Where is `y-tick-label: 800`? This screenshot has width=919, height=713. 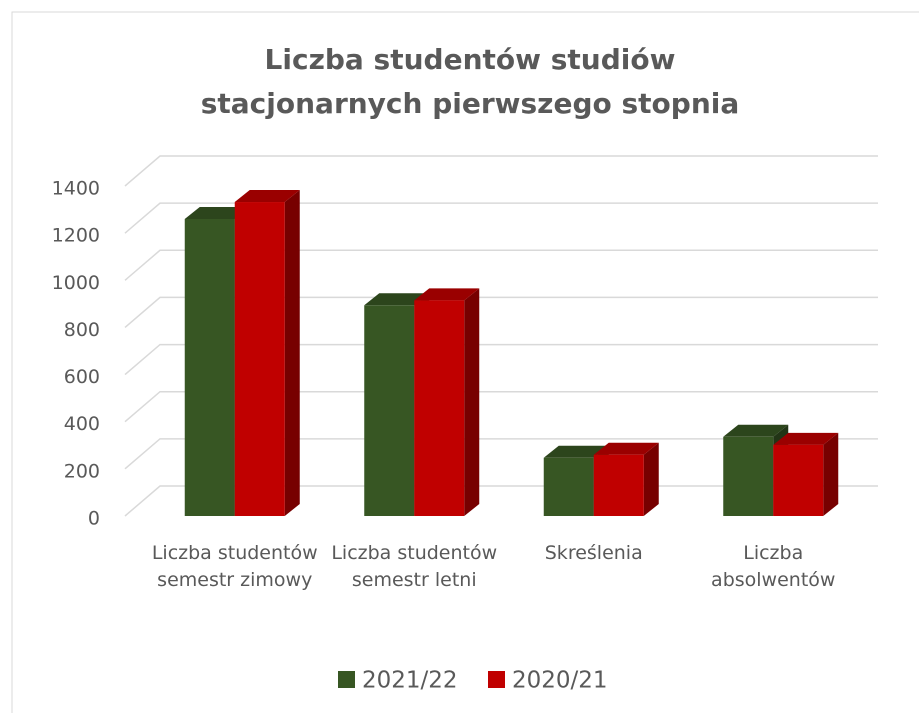 y-tick-label: 800 is located at coordinates (82, 330).